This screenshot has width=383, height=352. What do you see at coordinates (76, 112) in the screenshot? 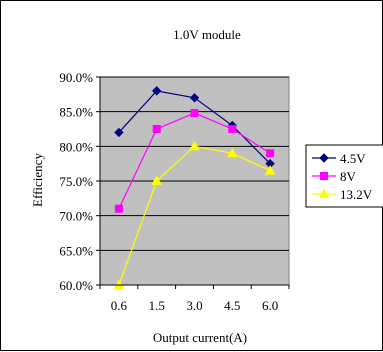
I see `y-tick-label: 85.0%` at bounding box center [76, 112].